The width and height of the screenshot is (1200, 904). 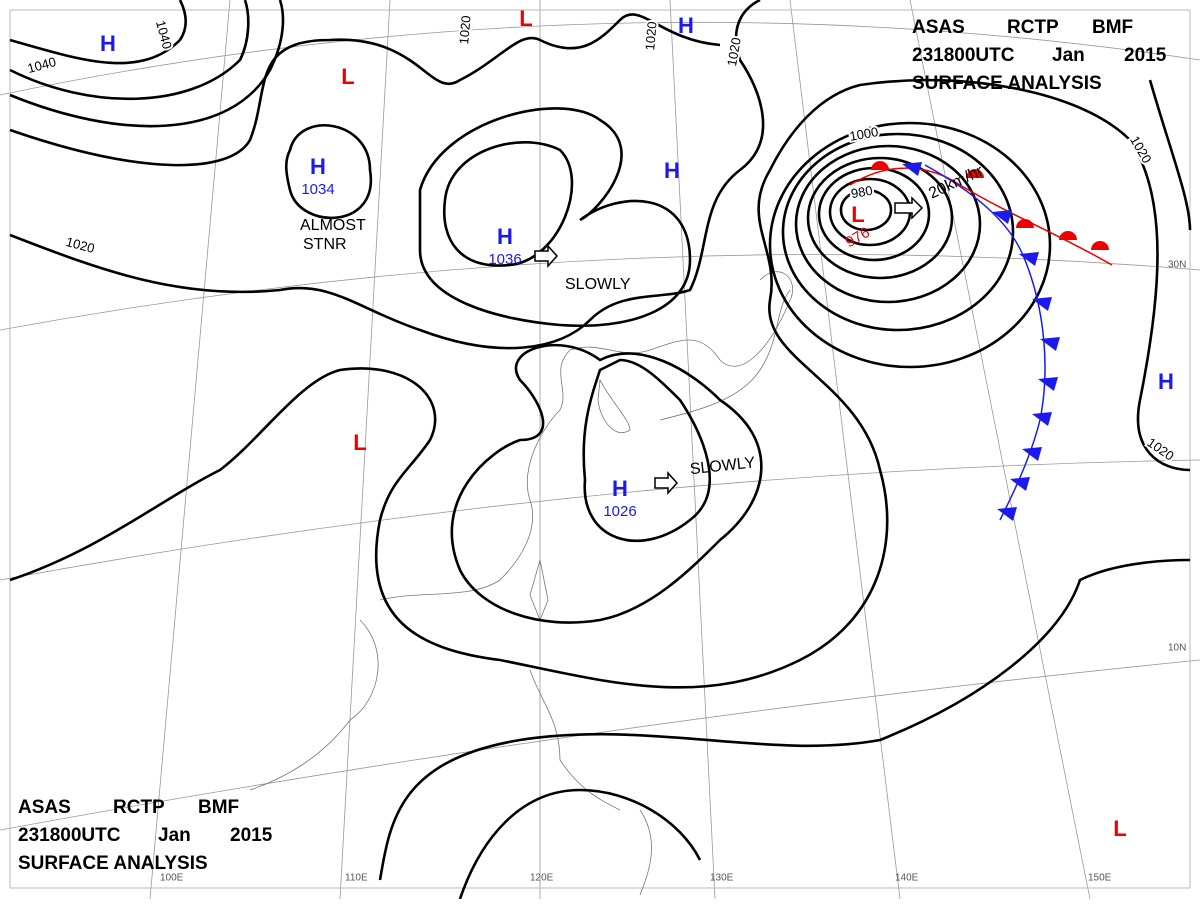 I want to click on fronts, so click(x=981, y=341).